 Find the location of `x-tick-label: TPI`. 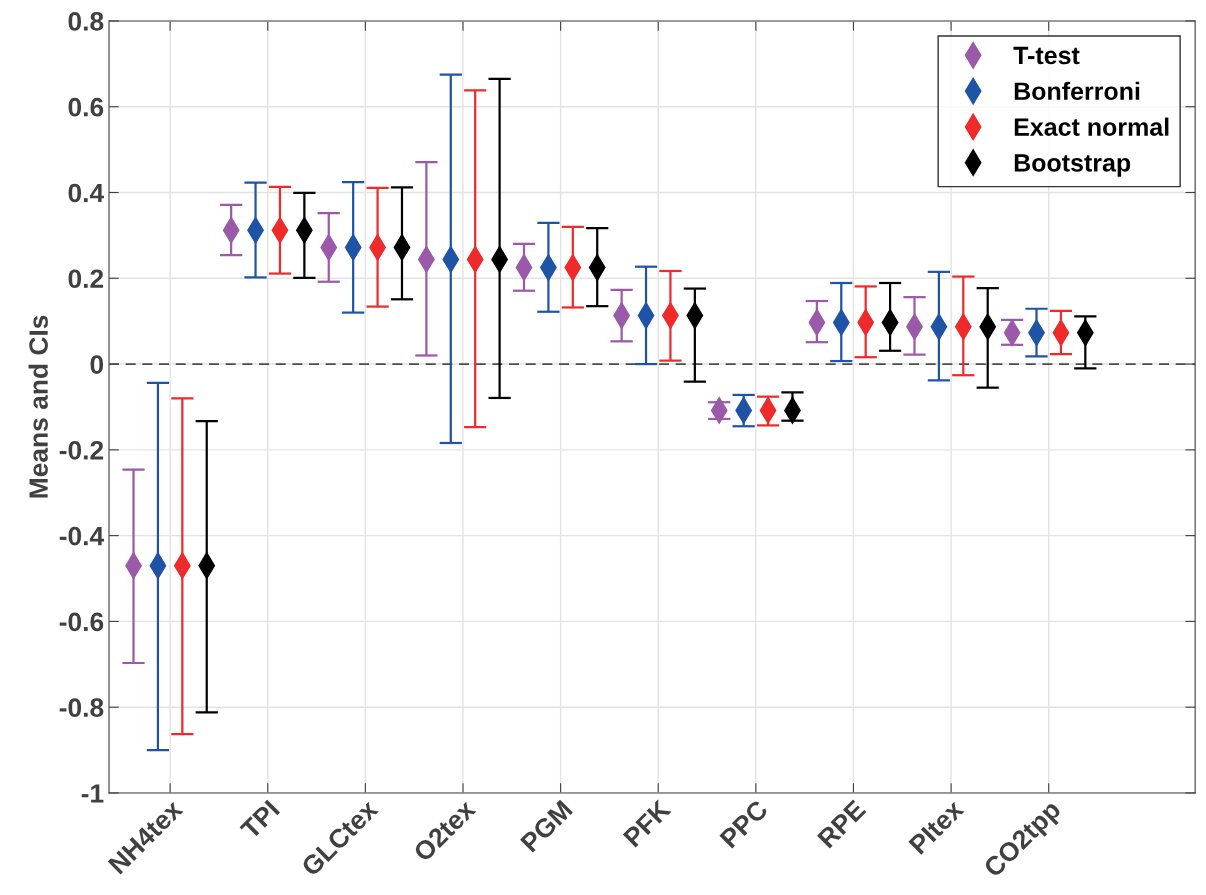

x-tick-label: TPI is located at coordinates (260, 820).